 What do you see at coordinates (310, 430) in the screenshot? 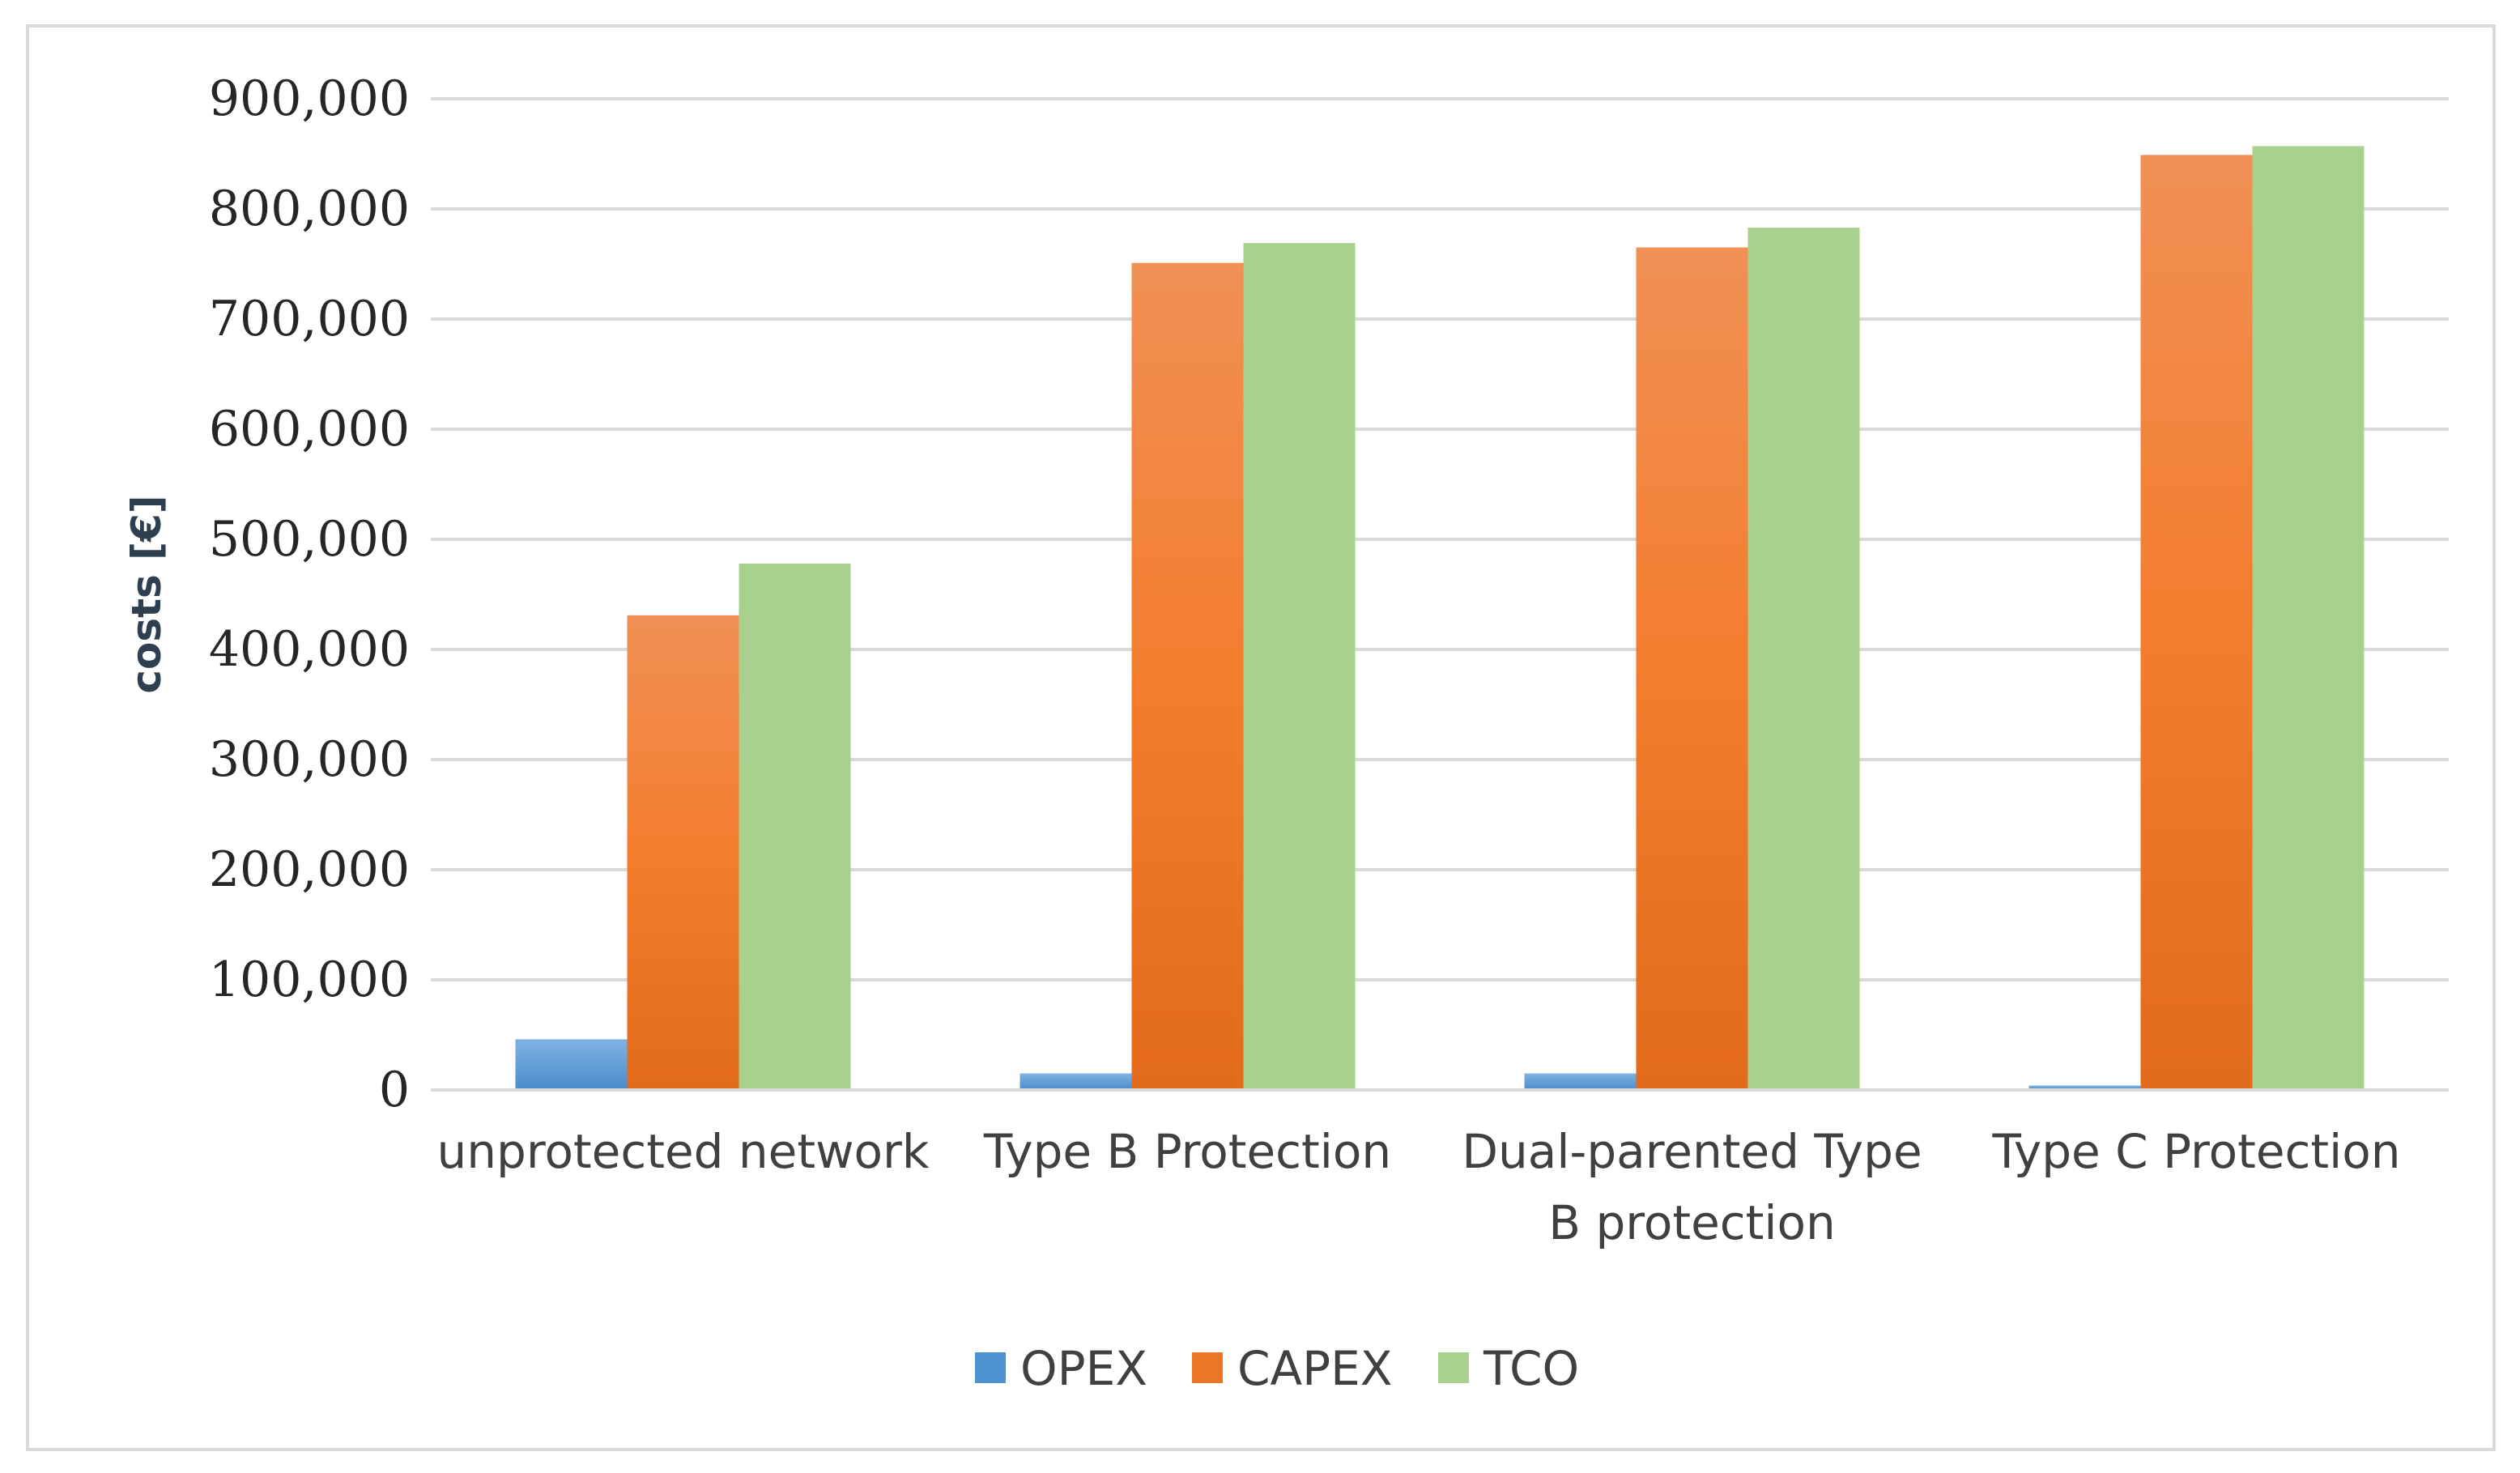
I see `y-tick-label: 600,000` at bounding box center [310, 430].